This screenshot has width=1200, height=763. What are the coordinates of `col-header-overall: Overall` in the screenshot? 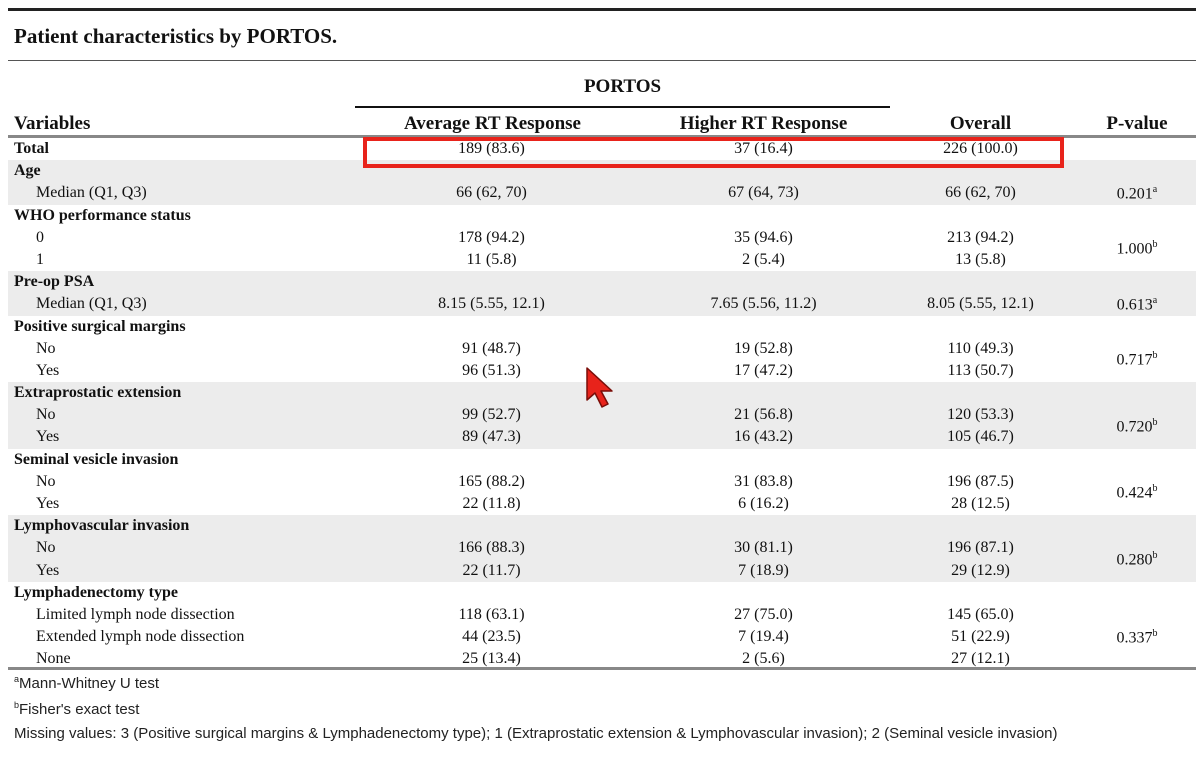 It's located at (980, 123).